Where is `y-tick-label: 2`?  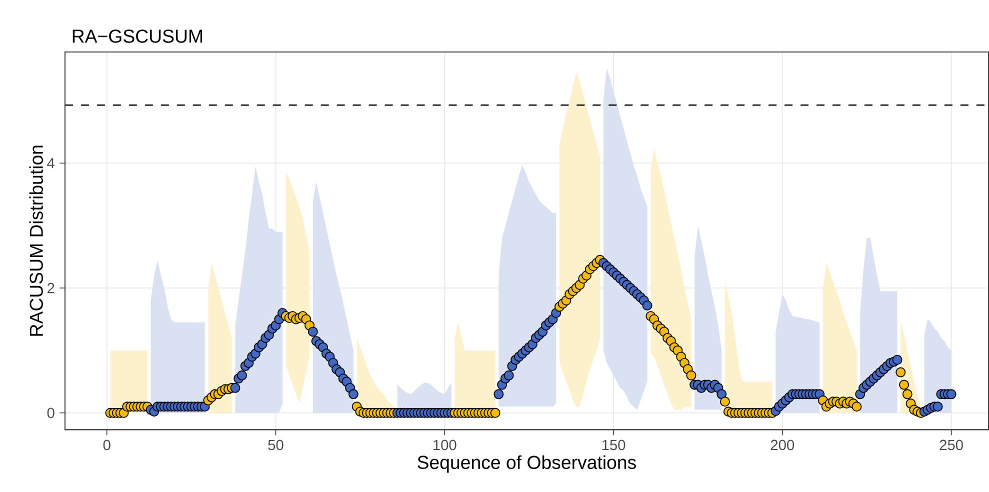
y-tick-label: 2 is located at coordinates (51, 288).